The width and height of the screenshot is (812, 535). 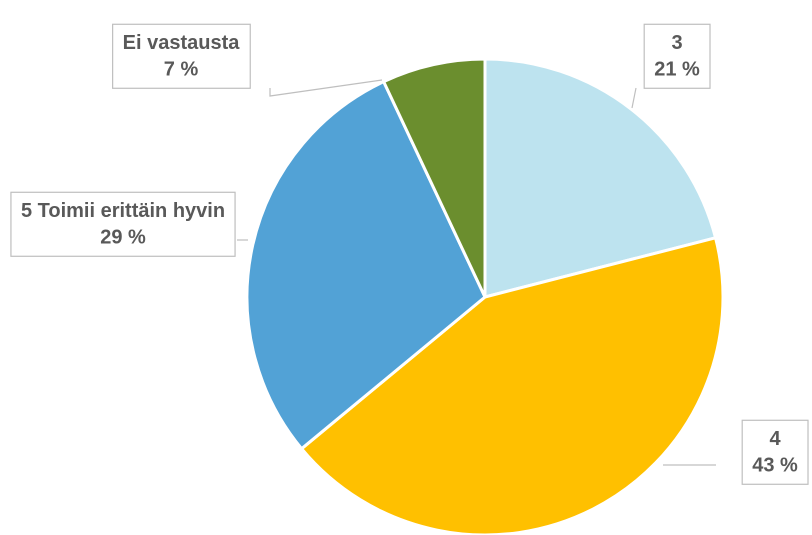 I want to click on category-line: 4, so click(x=775, y=439).